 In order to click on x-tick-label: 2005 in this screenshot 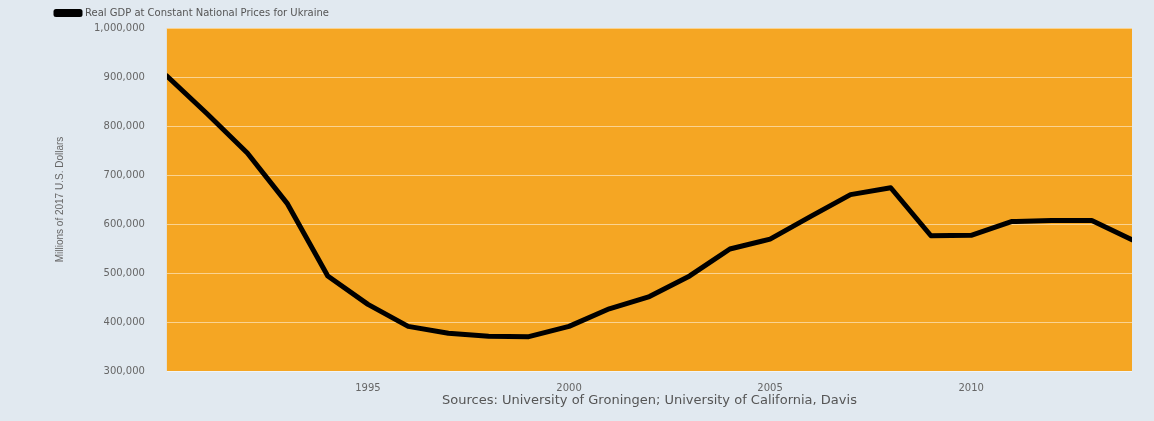, I will do `click(770, 387)`.